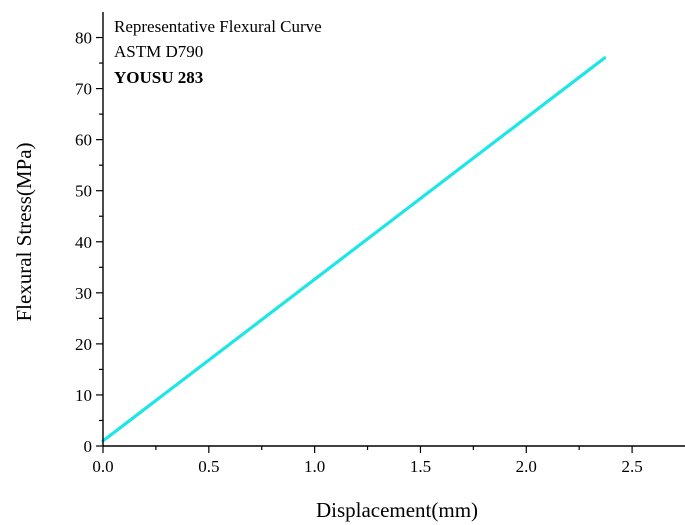 This screenshot has height=525, width=685. What do you see at coordinates (314, 466) in the screenshot?
I see `x-tick-label: 1.0` at bounding box center [314, 466].